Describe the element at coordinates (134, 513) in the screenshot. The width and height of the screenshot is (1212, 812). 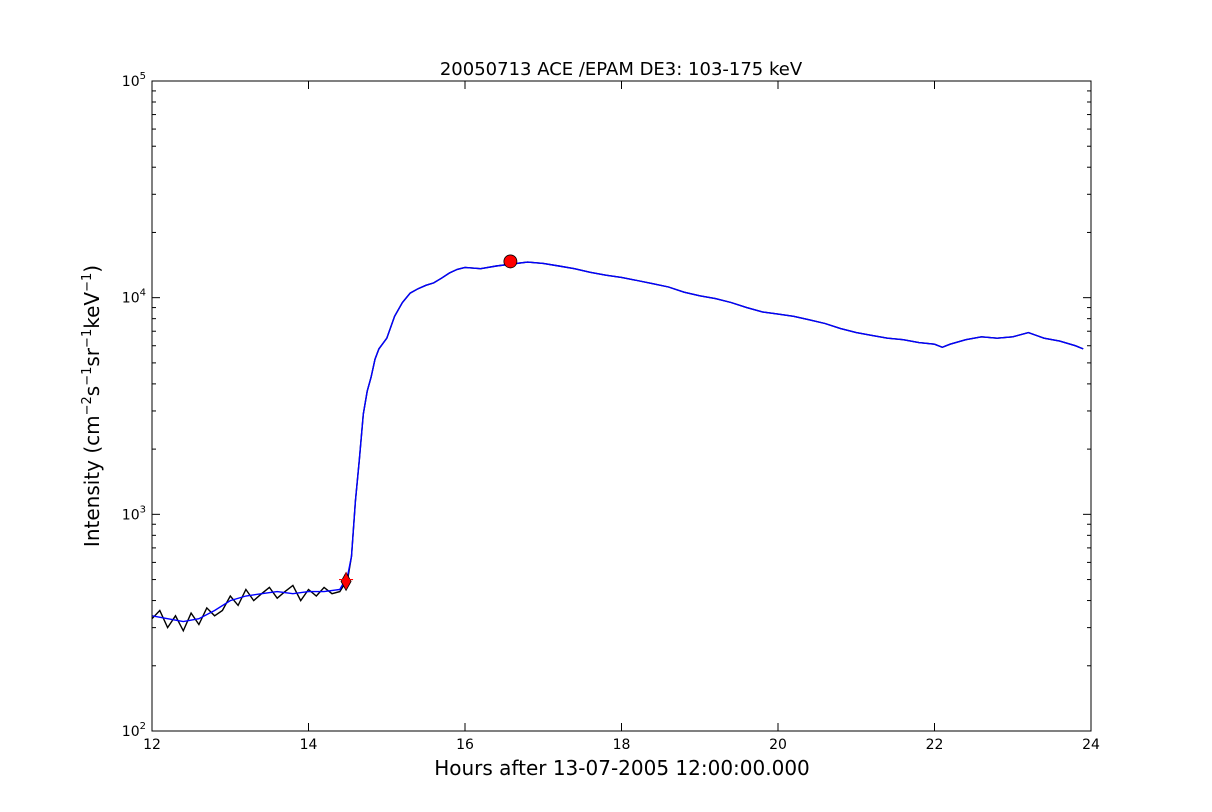
I see `y-tick-label: 10³` at that location.